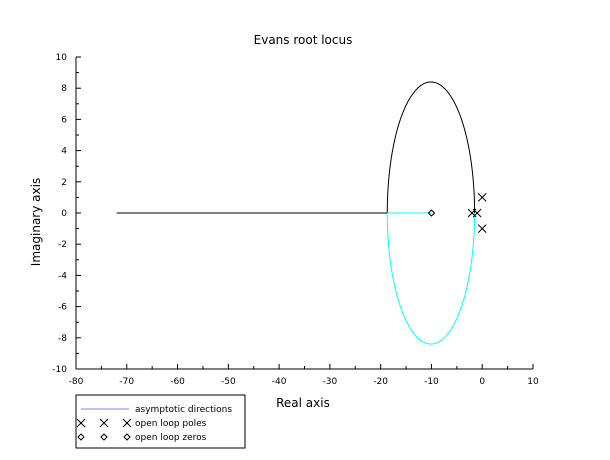 Image resolution: width=610 pixels, height=460 pixels. I want to click on y-tick-label: 6, so click(64, 120).